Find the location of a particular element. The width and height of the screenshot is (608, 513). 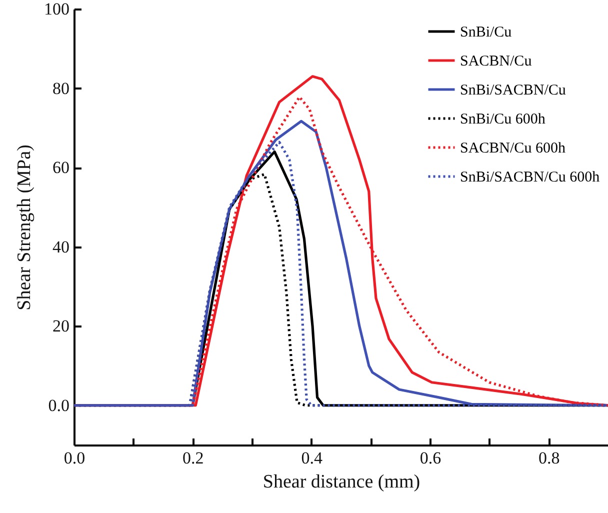

y-tick-label: 100 is located at coordinates (57, 9).